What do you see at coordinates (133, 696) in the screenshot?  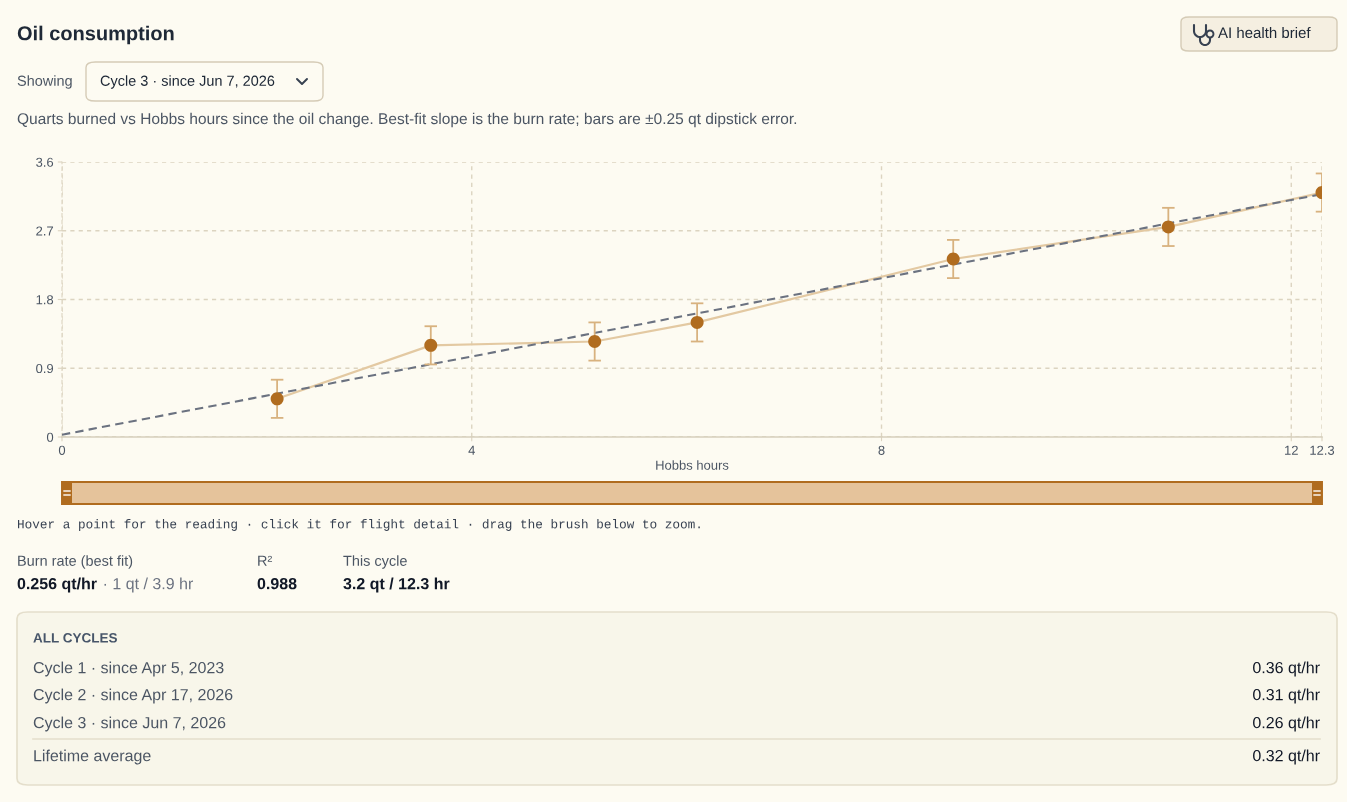 I see `text: Cycle 2 · since Apr 17, 2026` at bounding box center [133, 696].